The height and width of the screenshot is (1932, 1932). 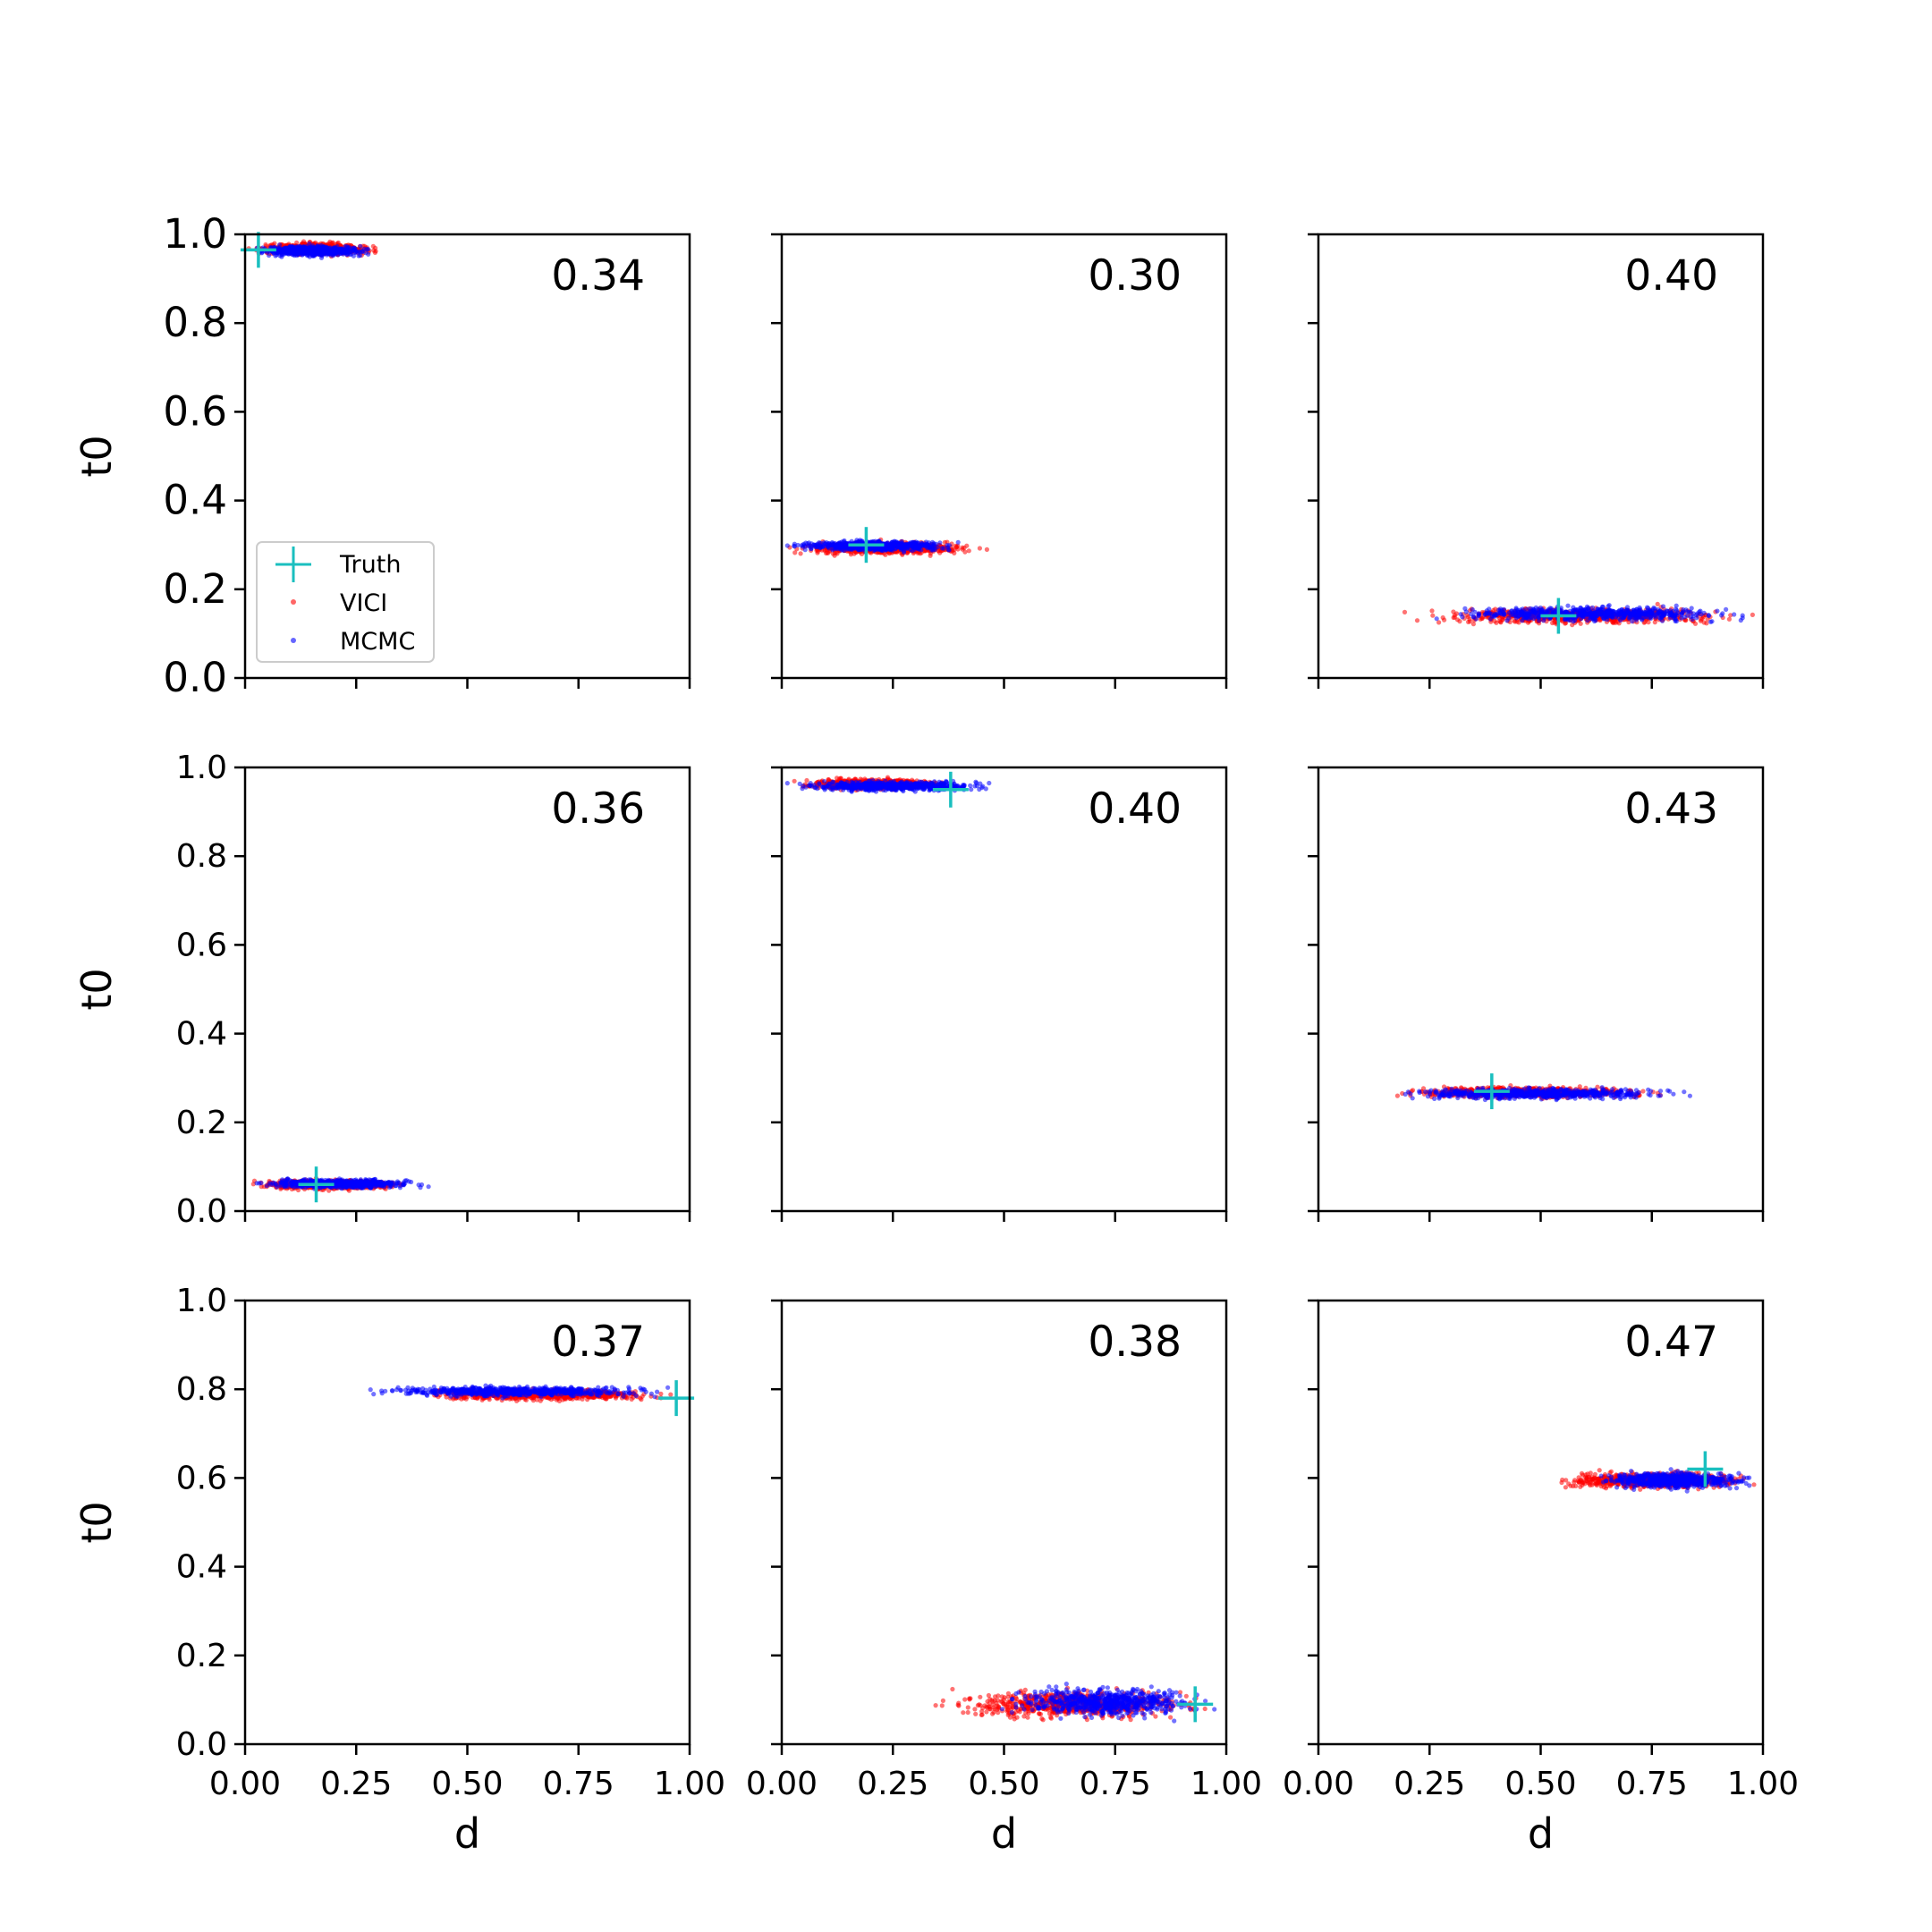 What do you see at coordinates (195, 322) in the screenshot?
I see `y-tick-label: 0.8` at bounding box center [195, 322].